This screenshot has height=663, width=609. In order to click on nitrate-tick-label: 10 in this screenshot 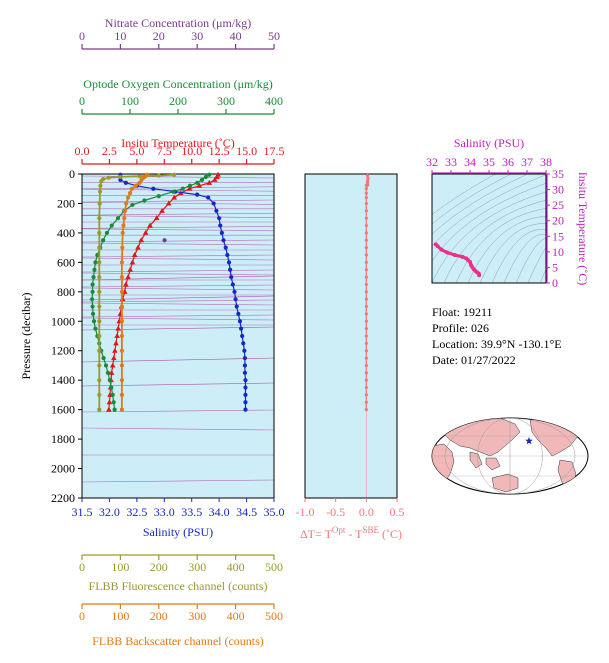, I will do `click(120, 36)`.